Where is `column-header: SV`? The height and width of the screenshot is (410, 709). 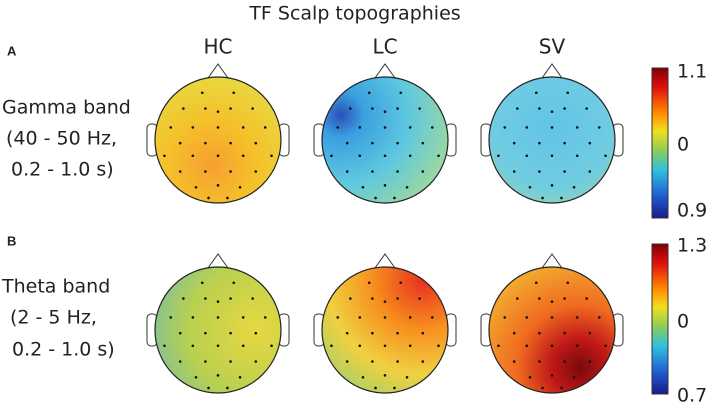
column-header: SV is located at coordinates (552, 47).